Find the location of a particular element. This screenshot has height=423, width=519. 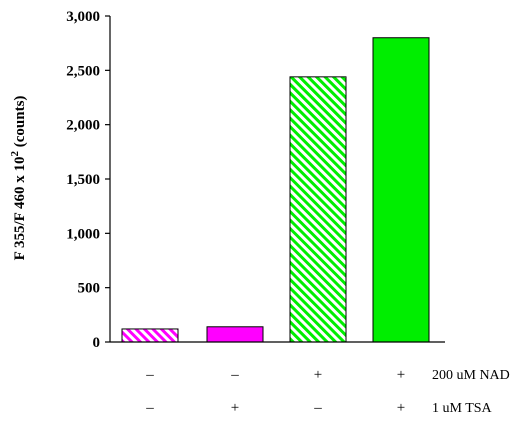

y-tick-label: 2,500 is located at coordinates (83, 71).